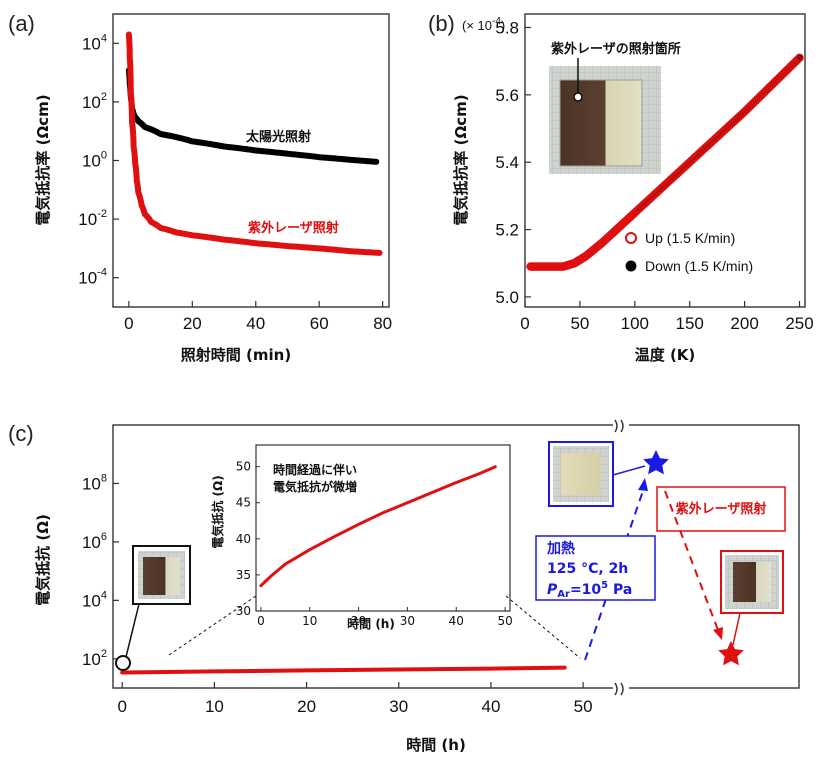 The width and height of the screenshot is (831, 777). I want to click on panel-c-inset-xtick-label: 50, so click(504, 621).